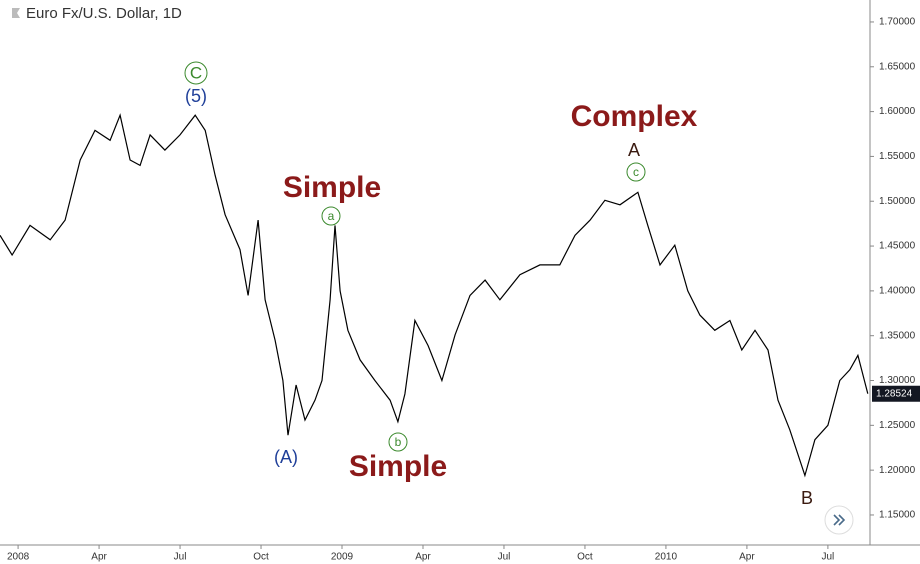 This screenshot has height=564, width=920. I want to click on last-price-tag, so click(896, 393).